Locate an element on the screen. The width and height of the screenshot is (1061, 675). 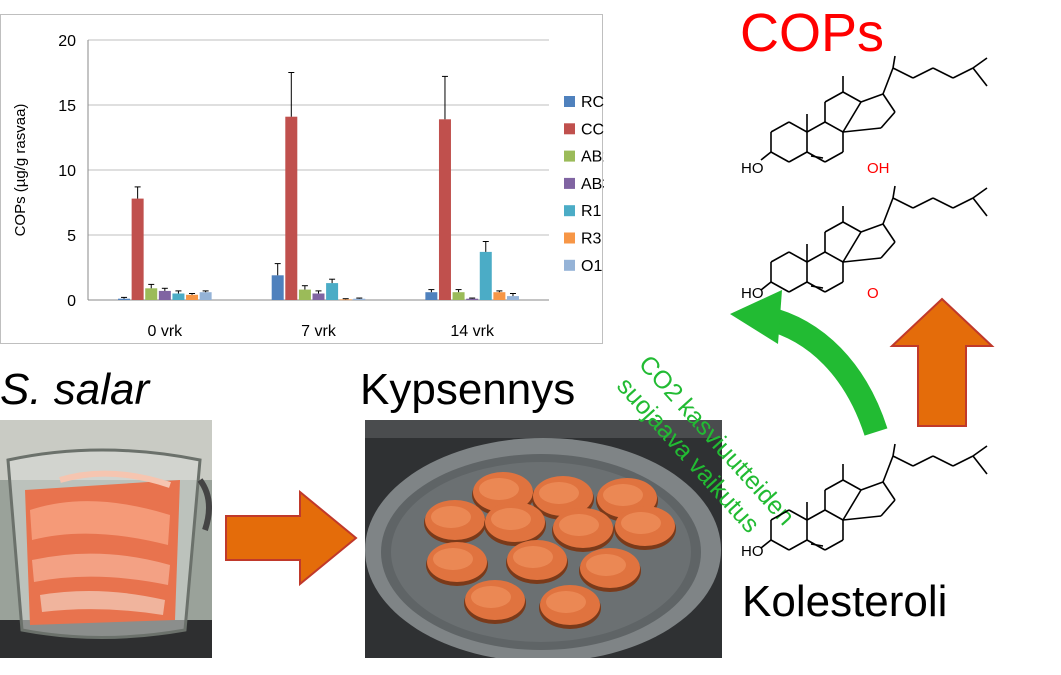
legend-swatch-ab3 is located at coordinates (569, 183).